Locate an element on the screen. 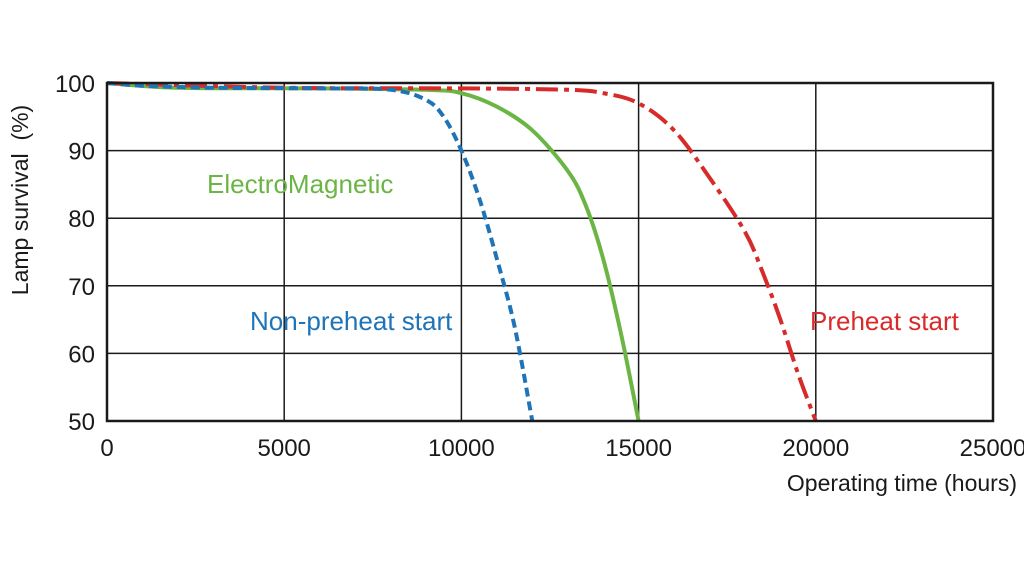  y-tick-label: 100 is located at coordinates (75, 84).